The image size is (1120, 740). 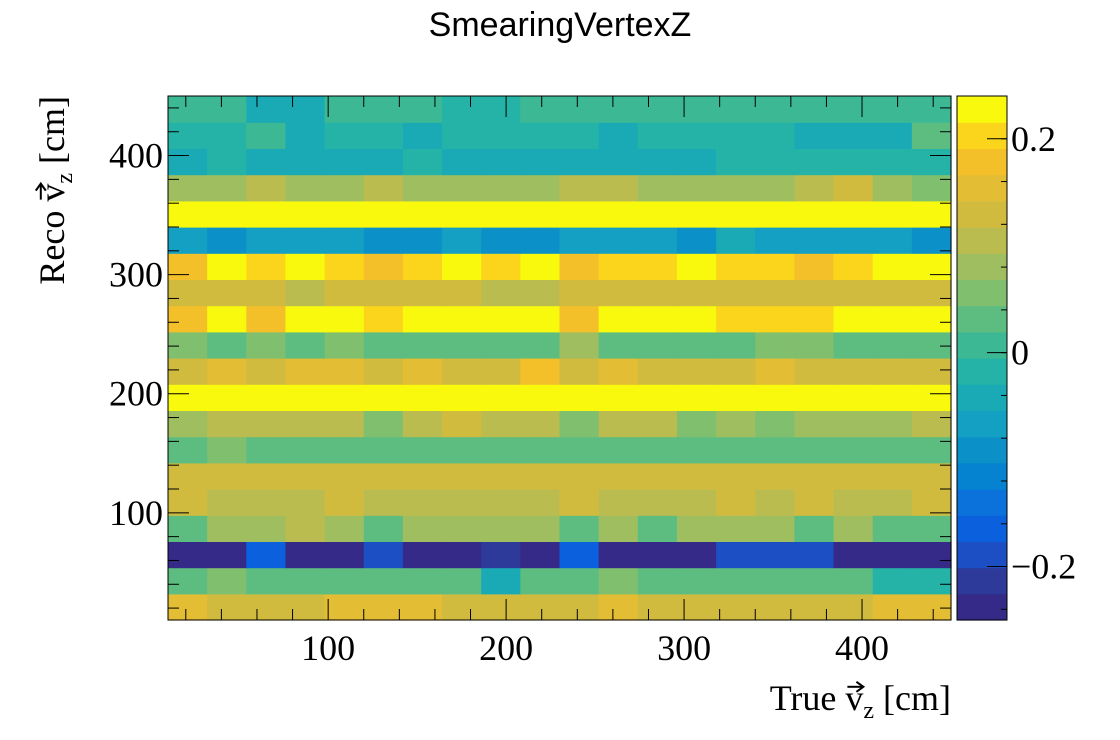 What do you see at coordinates (1043, 567) in the screenshot?
I see `colorbar-tick-label: −0.2` at bounding box center [1043, 567].